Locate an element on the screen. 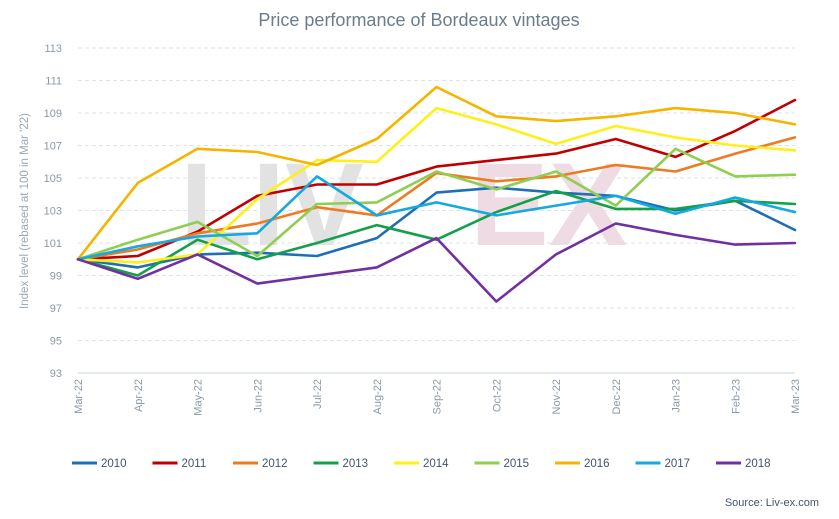  x-tick-label: Apr-22 is located at coordinates (139, 395).